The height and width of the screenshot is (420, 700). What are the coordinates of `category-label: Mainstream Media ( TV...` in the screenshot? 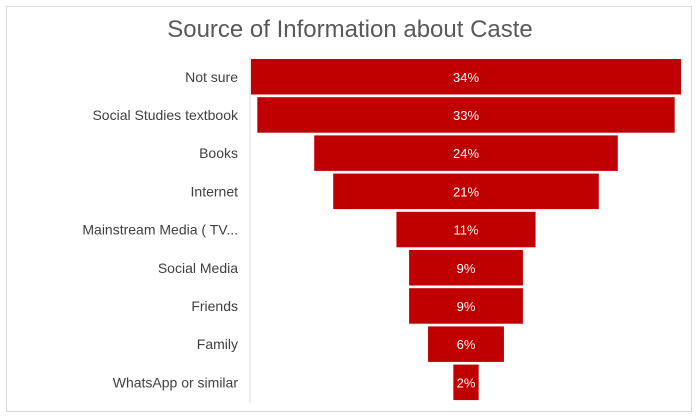 It's located at (160, 230).